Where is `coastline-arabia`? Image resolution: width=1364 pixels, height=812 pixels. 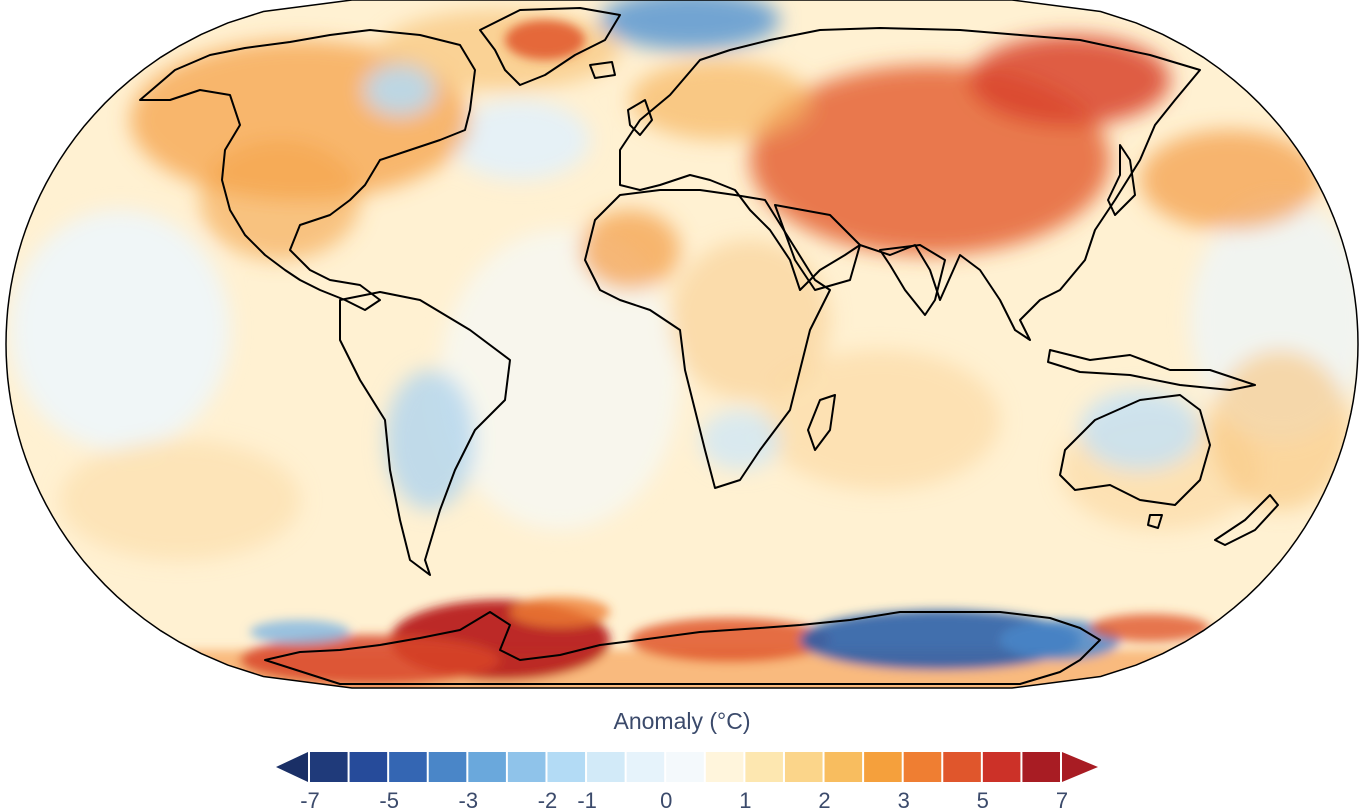 coastline-arabia is located at coordinates (817, 247).